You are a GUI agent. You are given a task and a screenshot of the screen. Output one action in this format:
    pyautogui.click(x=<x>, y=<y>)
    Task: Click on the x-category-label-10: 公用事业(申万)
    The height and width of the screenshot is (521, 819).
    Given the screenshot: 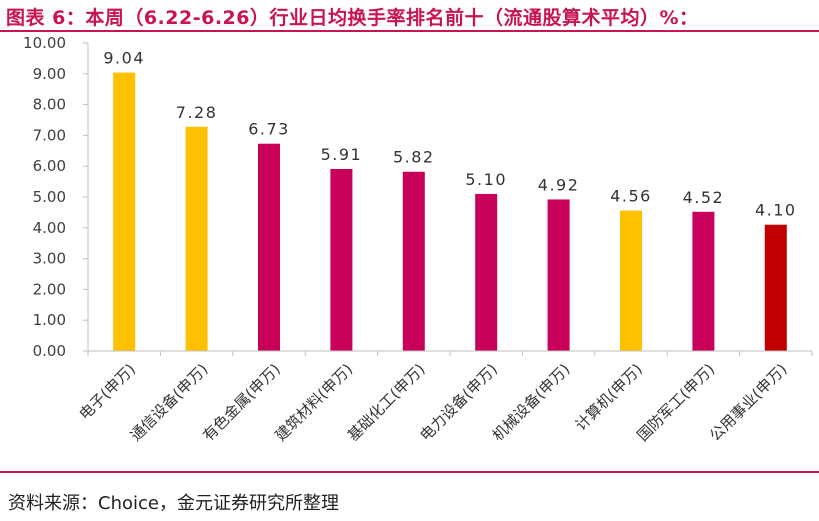 What is the action you would take?
    pyautogui.click(x=748, y=402)
    